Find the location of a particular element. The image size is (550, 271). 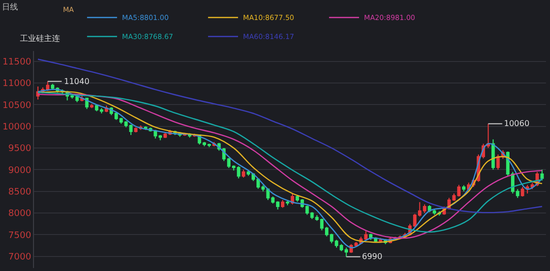

chart-title: 日线 is located at coordinates (10, 7).